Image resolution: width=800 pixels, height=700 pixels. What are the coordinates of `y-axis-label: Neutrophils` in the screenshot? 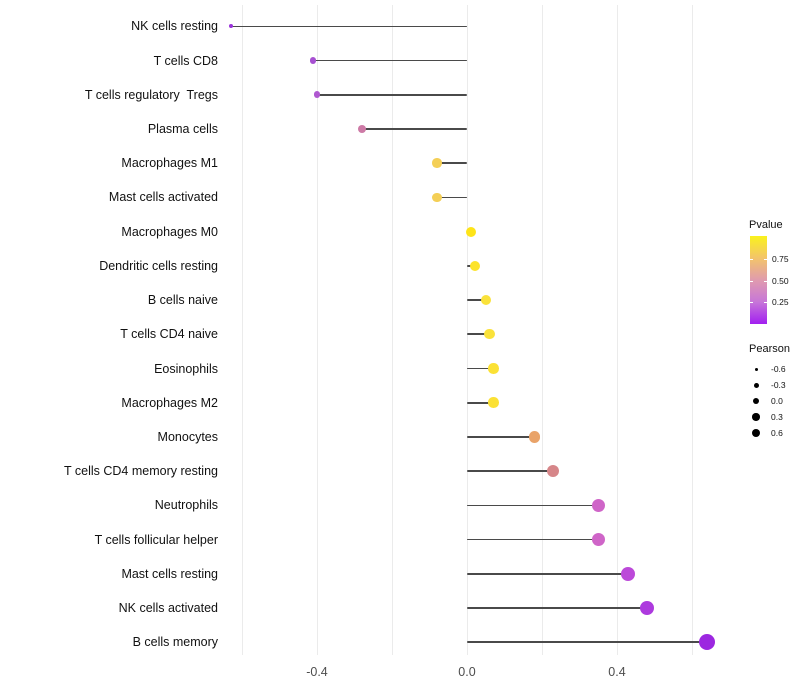 It's located at (186, 505).